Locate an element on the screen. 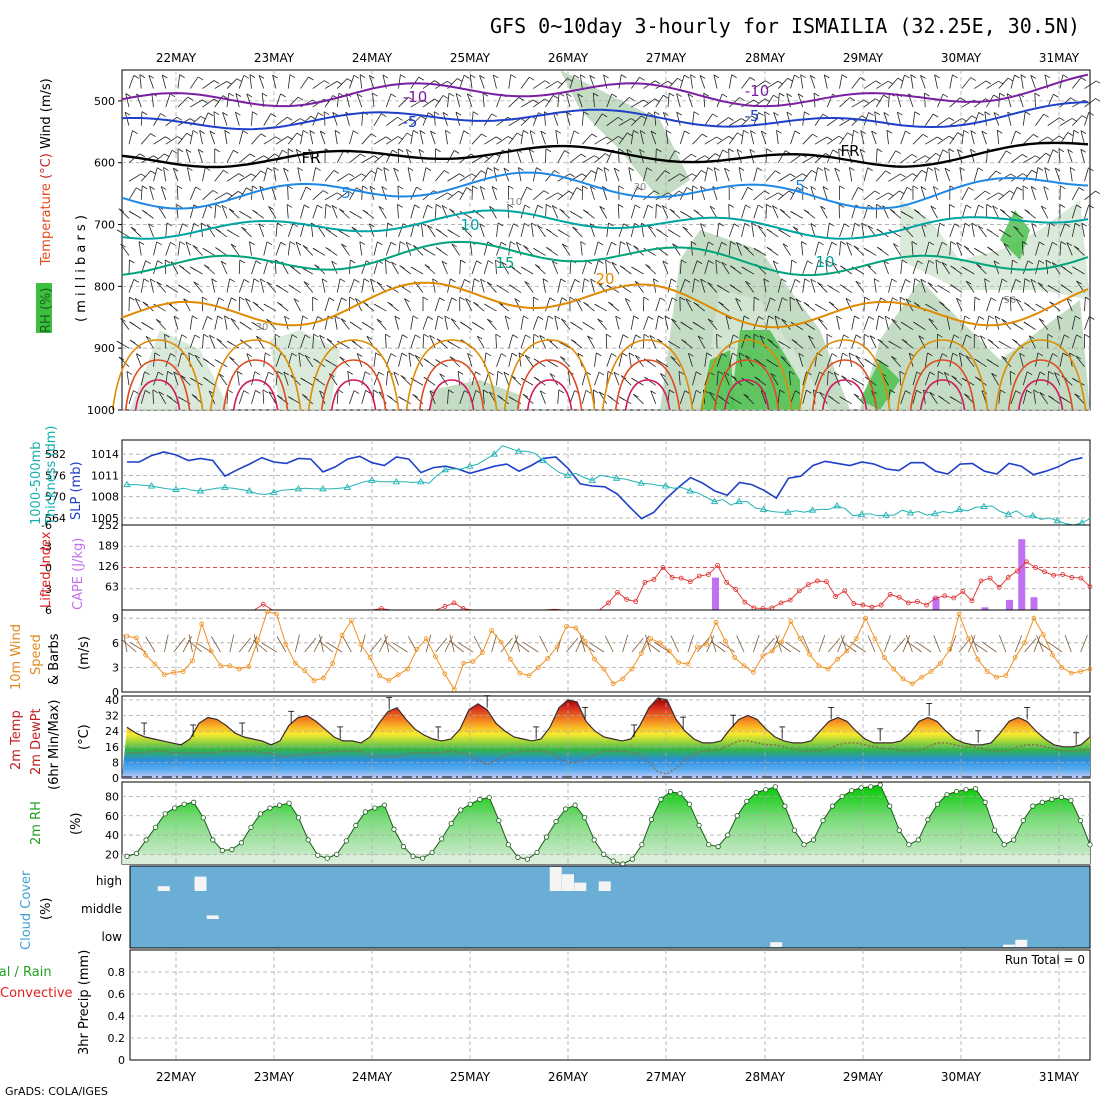 The width and height of the screenshot is (1100, 1100). wind-speed-marker is located at coordinates (828, 669).